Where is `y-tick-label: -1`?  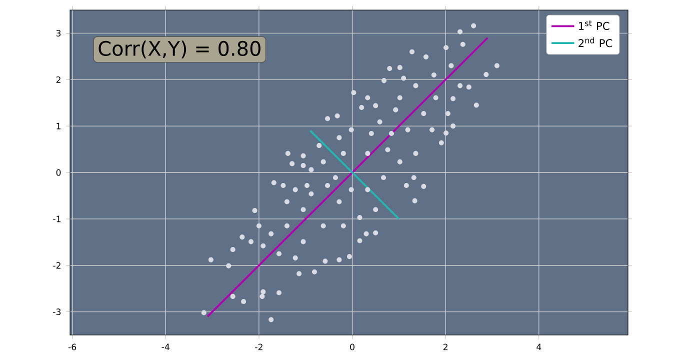
y-tick-label: -1 is located at coordinates (56, 219).